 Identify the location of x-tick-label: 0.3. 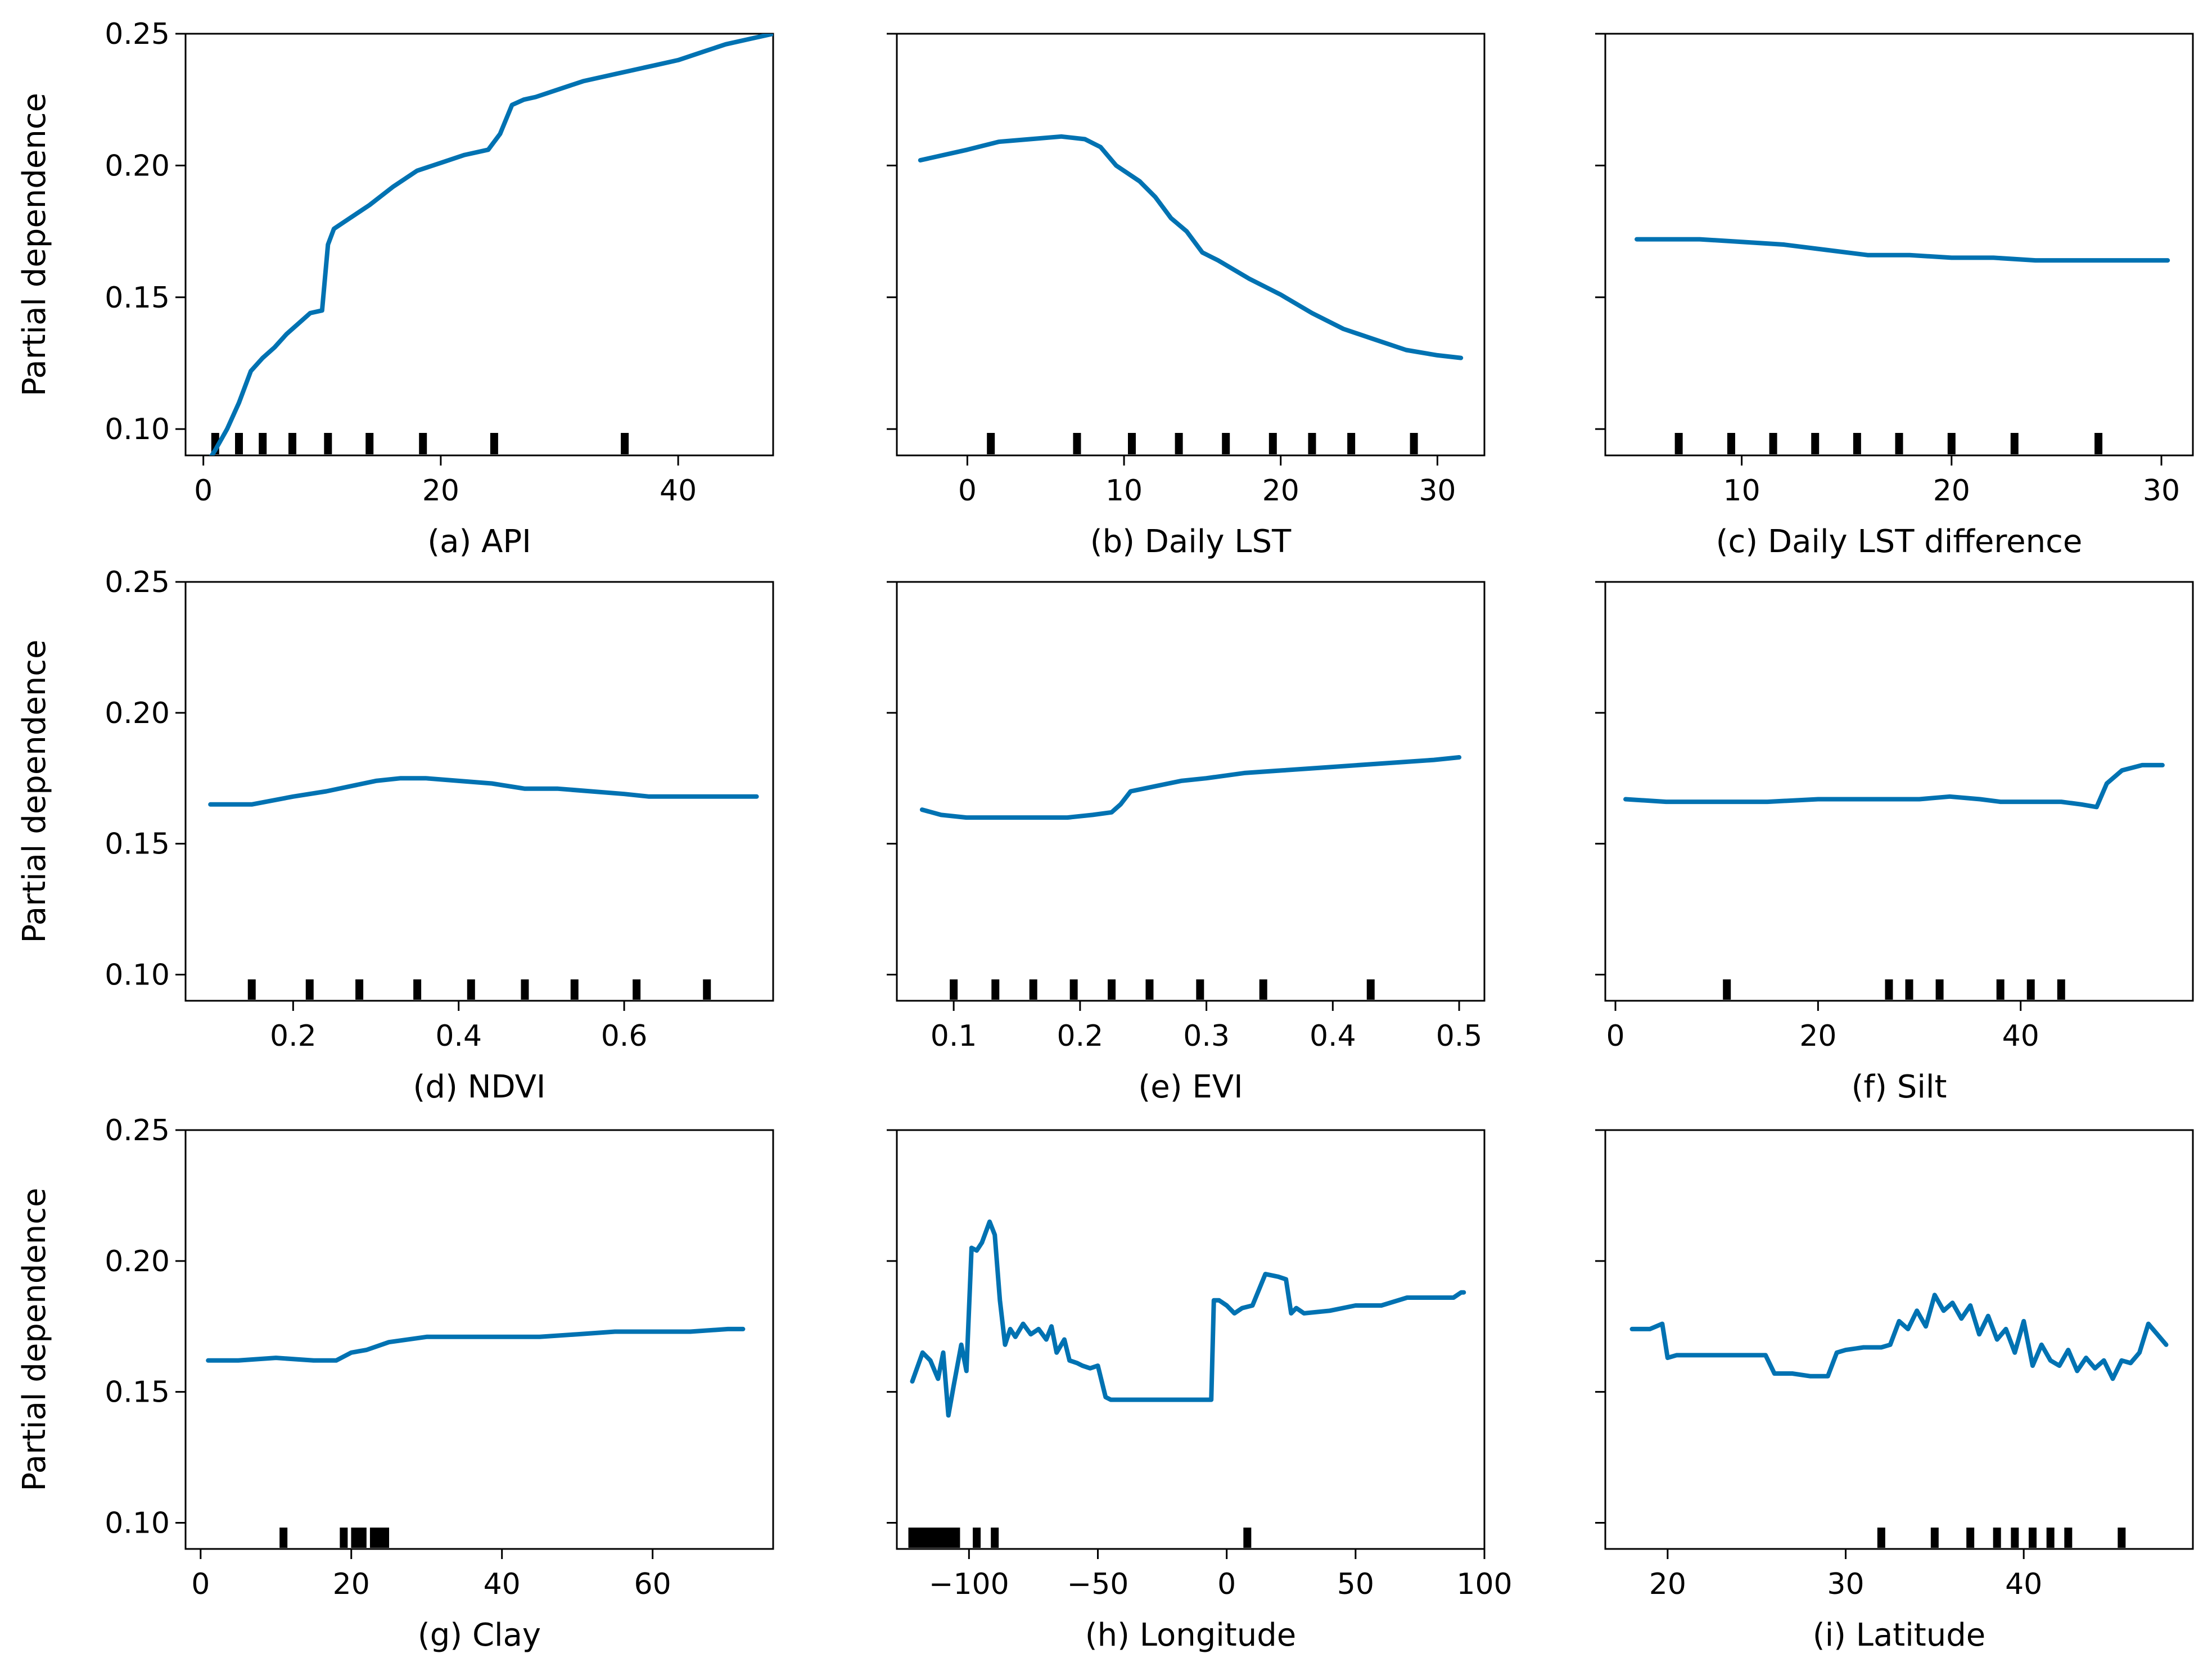
(1206, 1036).